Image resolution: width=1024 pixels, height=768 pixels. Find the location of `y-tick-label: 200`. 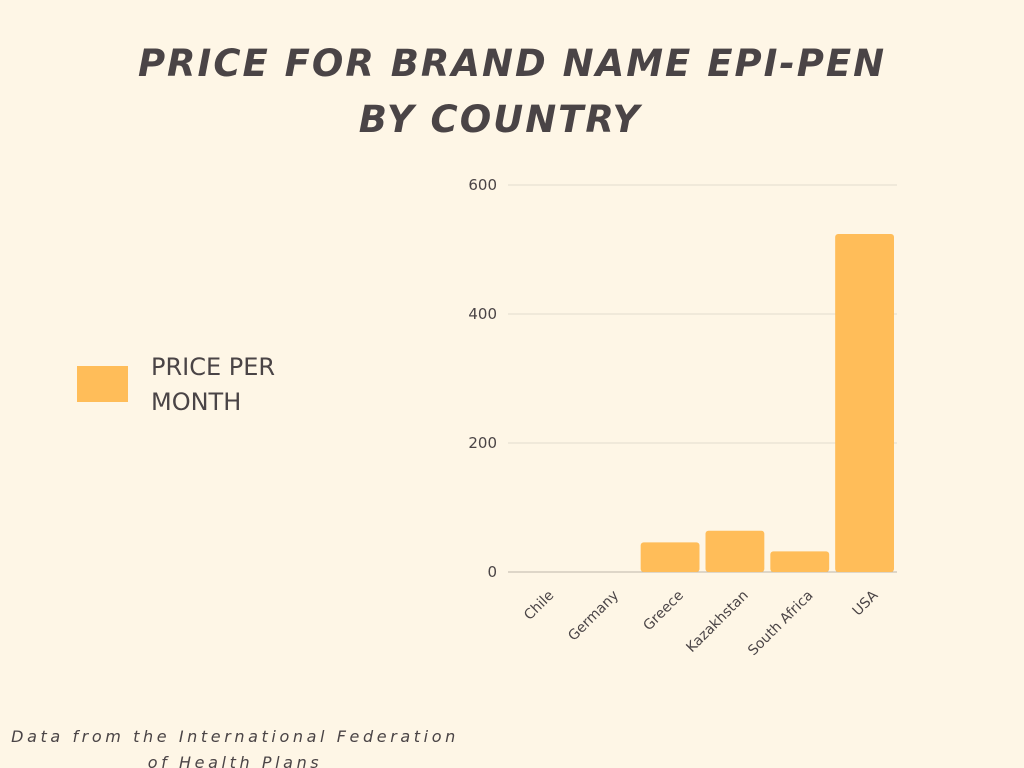

y-tick-label: 200 is located at coordinates (482, 443).